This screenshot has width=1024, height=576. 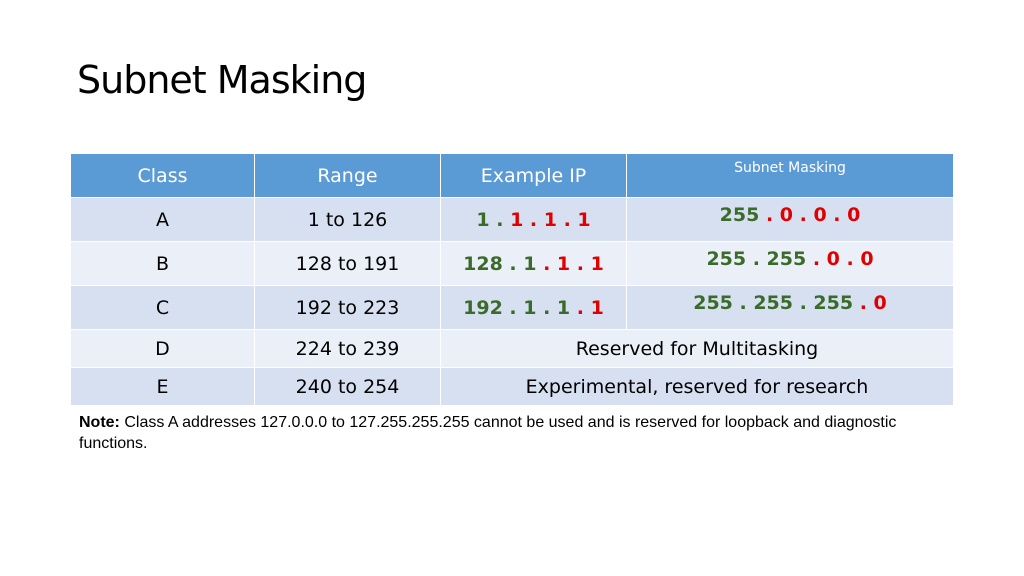 I want to click on mask-segment: . 0 . 0 . 0, so click(x=813, y=215).